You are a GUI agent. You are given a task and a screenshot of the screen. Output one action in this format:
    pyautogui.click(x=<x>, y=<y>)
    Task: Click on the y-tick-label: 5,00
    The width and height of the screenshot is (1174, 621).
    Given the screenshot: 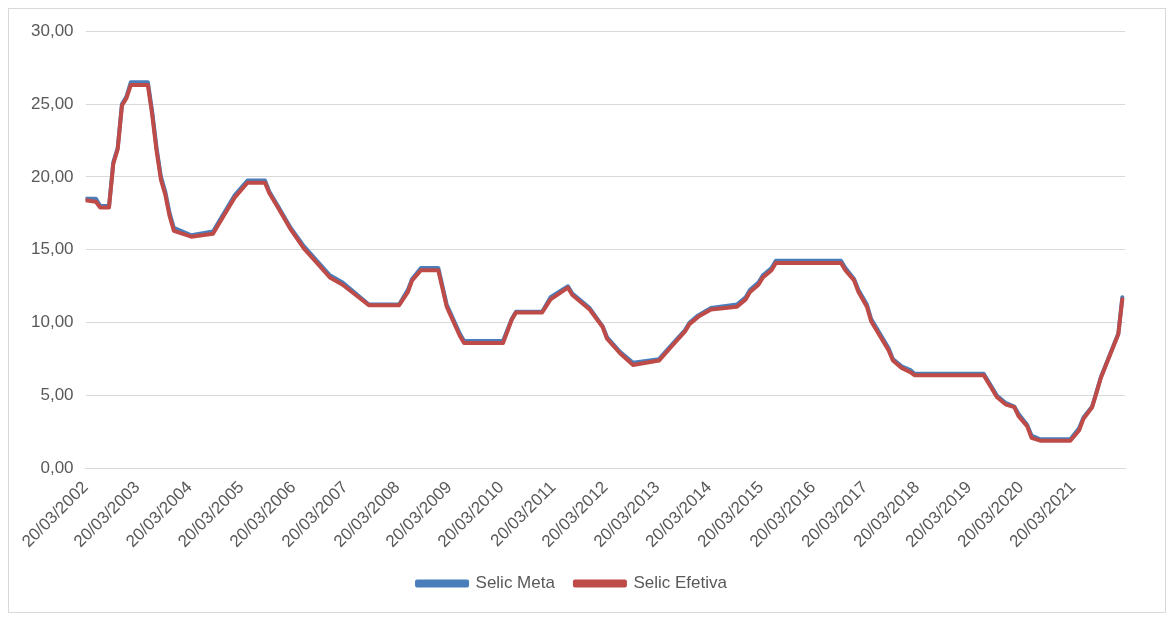 What is the action you would take?
    pyautogui.click(x=57, y=395)
    